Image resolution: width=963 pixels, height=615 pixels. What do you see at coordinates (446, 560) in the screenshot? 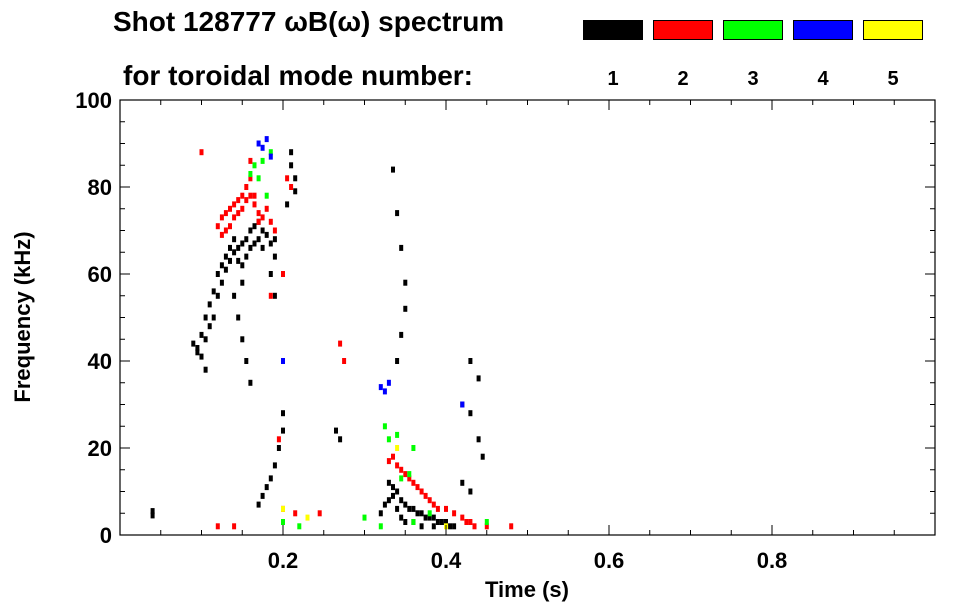
I see `x-tick-label: 0.4` at bounding box center [446, 560].